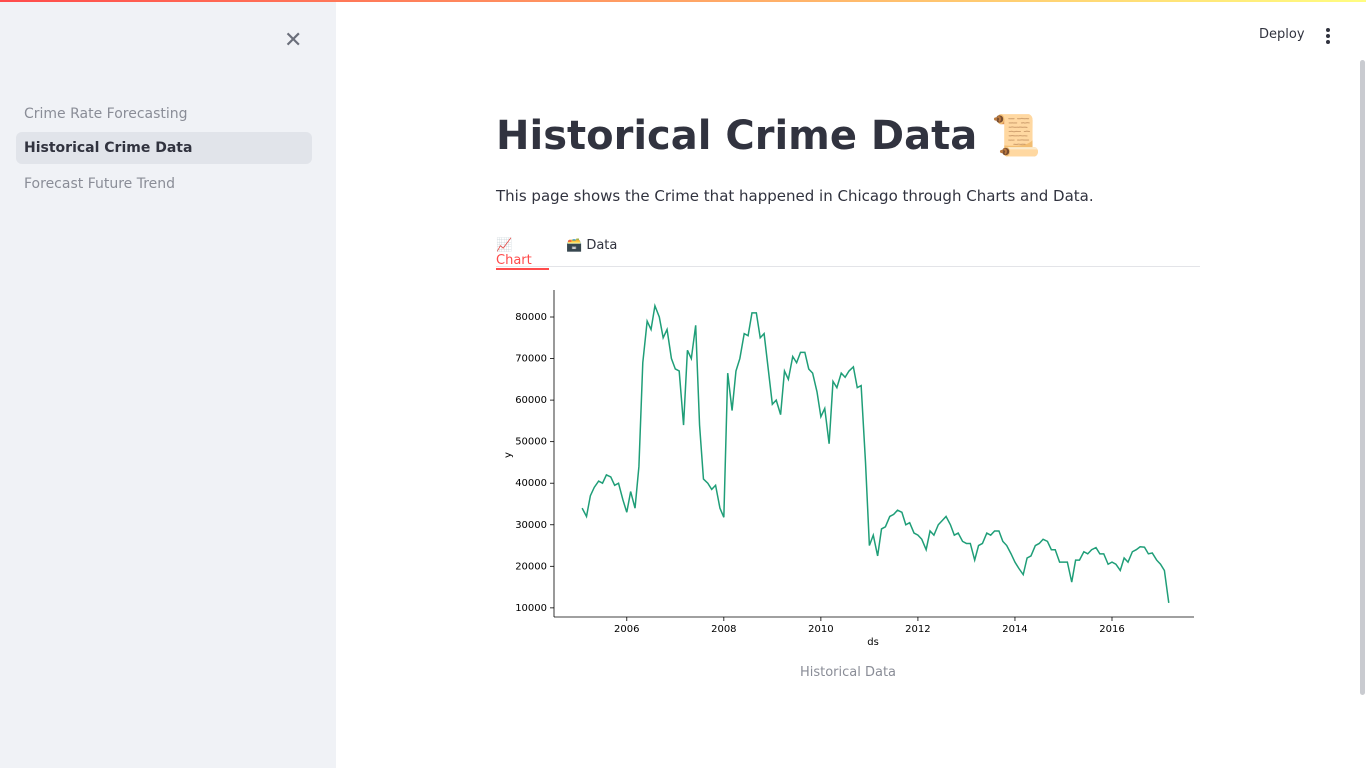  I want to click on tab-divider, so click(848, 266).